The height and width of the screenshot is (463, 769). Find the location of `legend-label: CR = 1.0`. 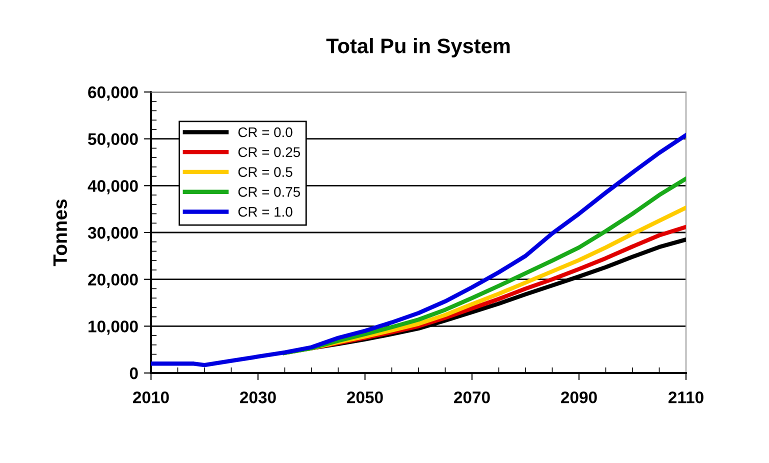

legend-label: CR = 1.0 is located at coordinates (265, 211).